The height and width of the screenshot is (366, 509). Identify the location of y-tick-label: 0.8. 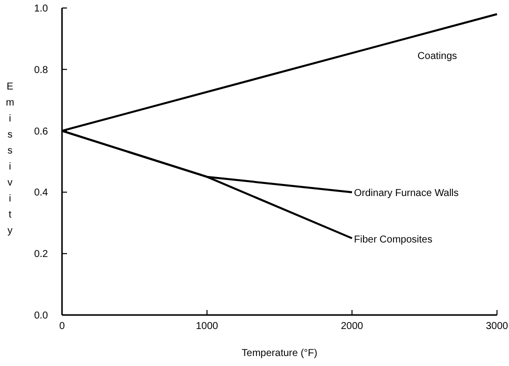
(41, 70).